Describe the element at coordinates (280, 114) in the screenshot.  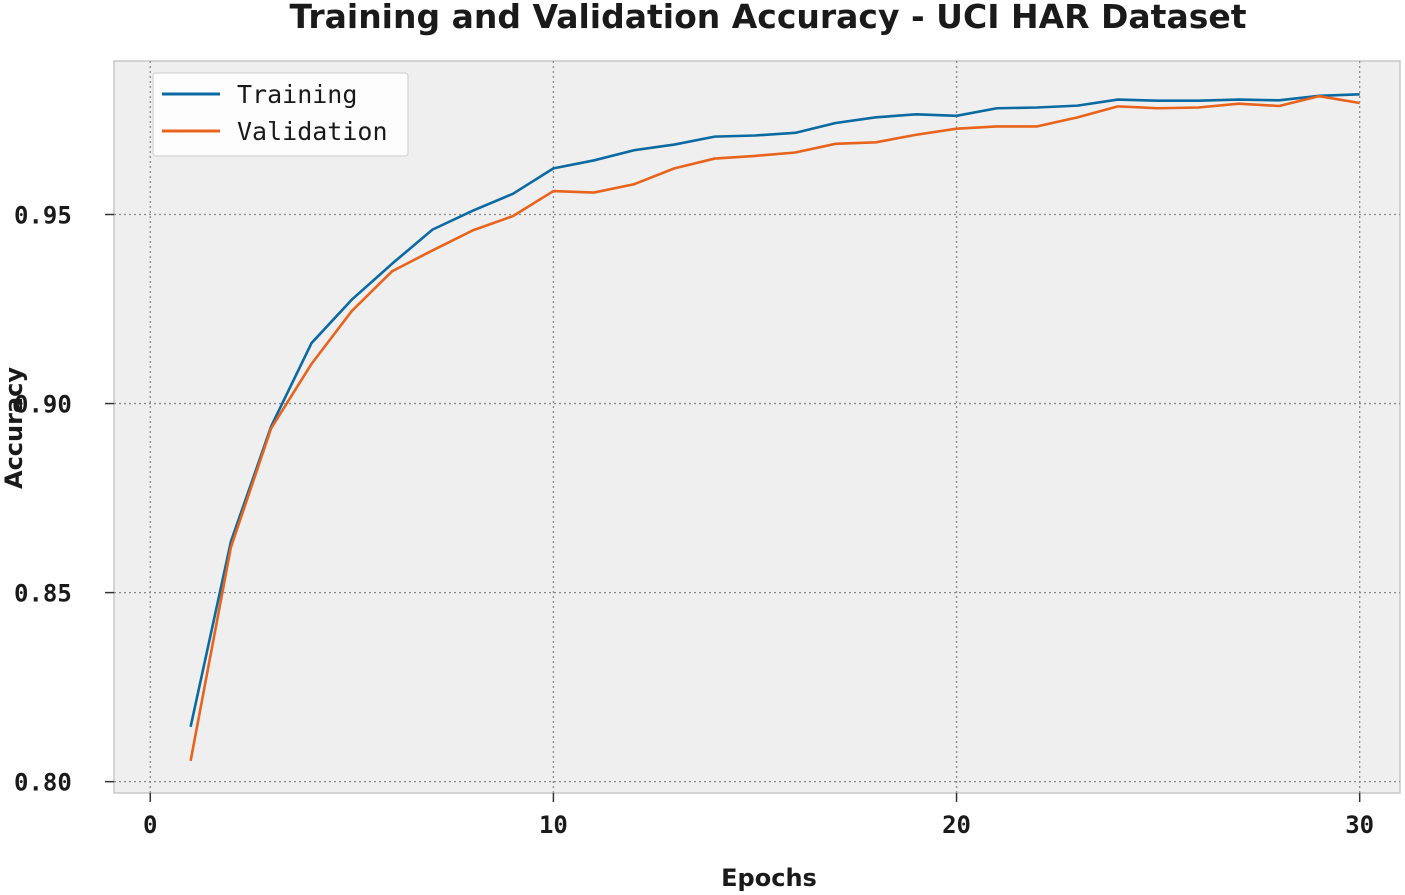
I see `legend: Training Validation` at that location.